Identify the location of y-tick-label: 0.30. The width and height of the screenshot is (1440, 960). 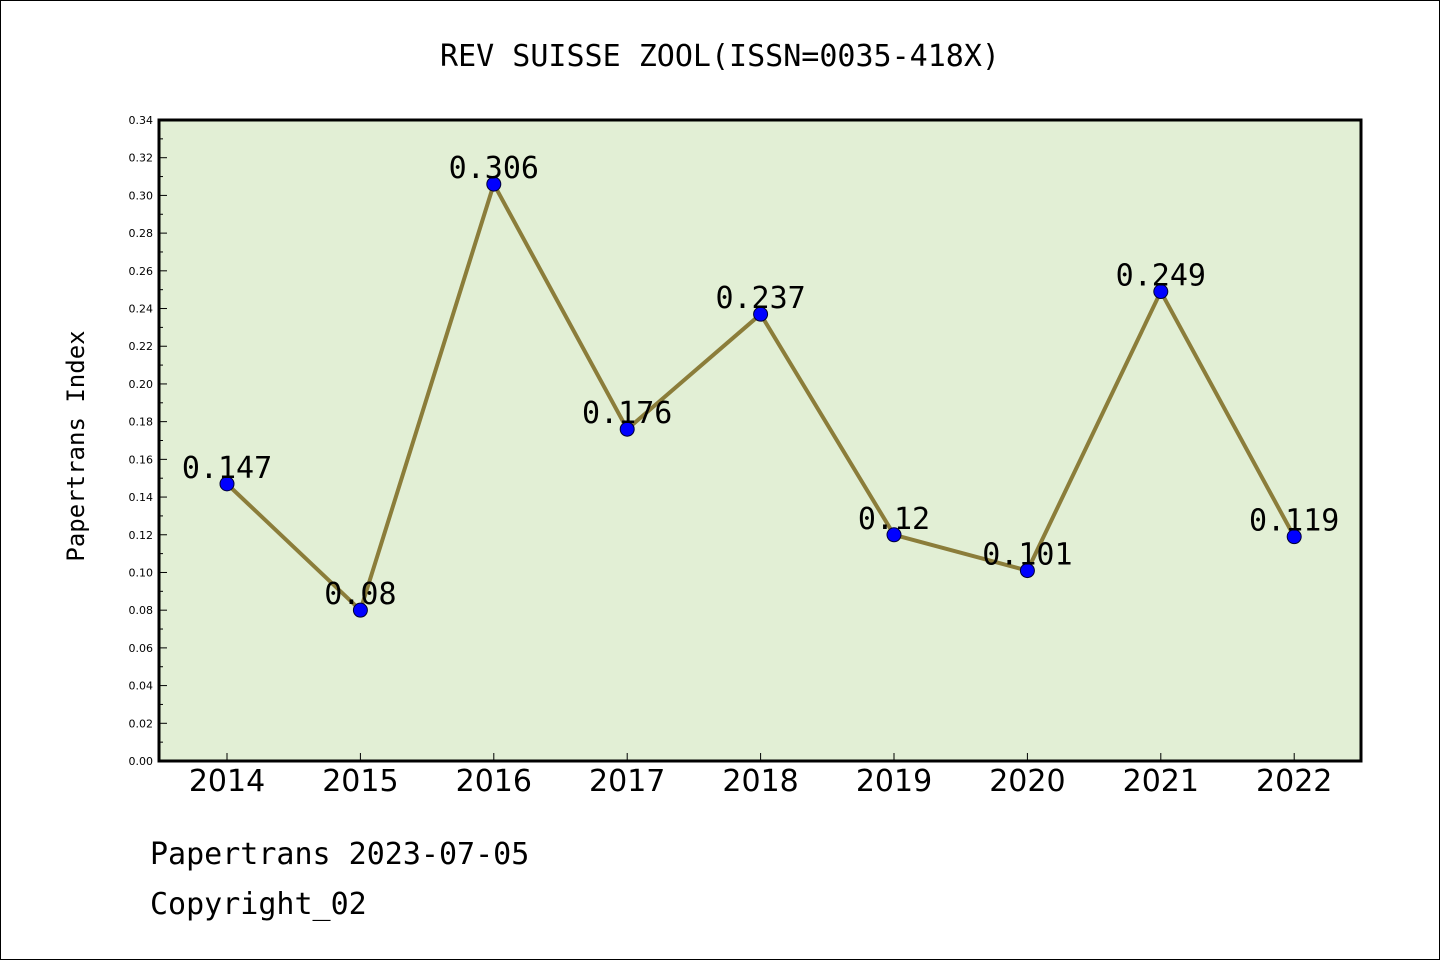
(141, 195).